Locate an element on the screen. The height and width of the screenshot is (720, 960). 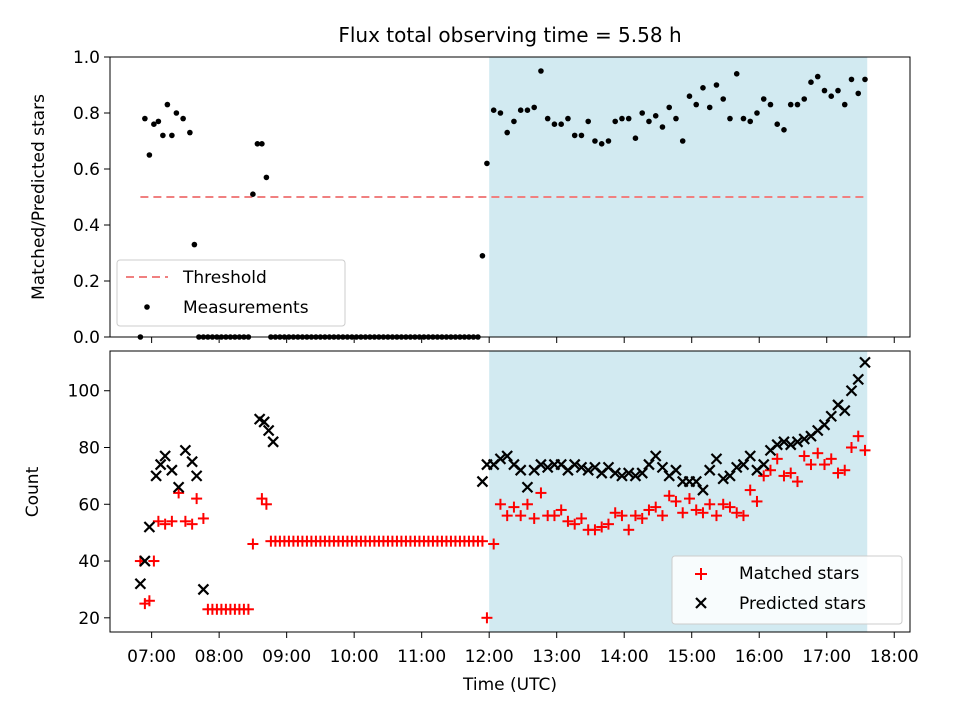
x-tick-label: 07:00 is located at coordinates (151, 657).